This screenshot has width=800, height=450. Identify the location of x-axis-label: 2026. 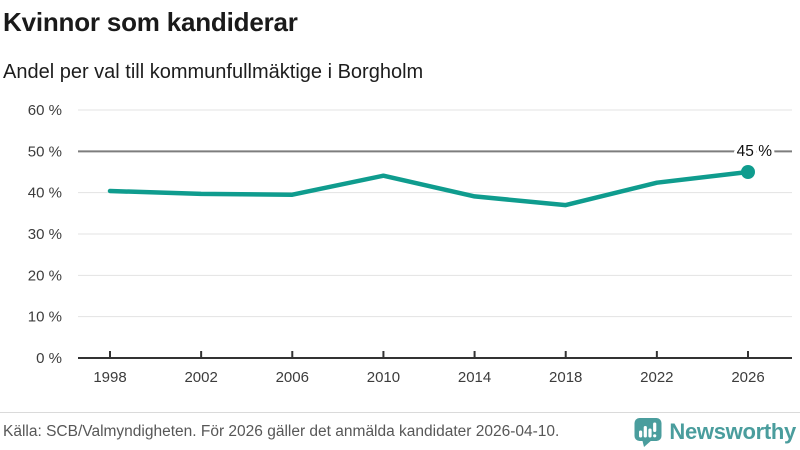
(747, 377).